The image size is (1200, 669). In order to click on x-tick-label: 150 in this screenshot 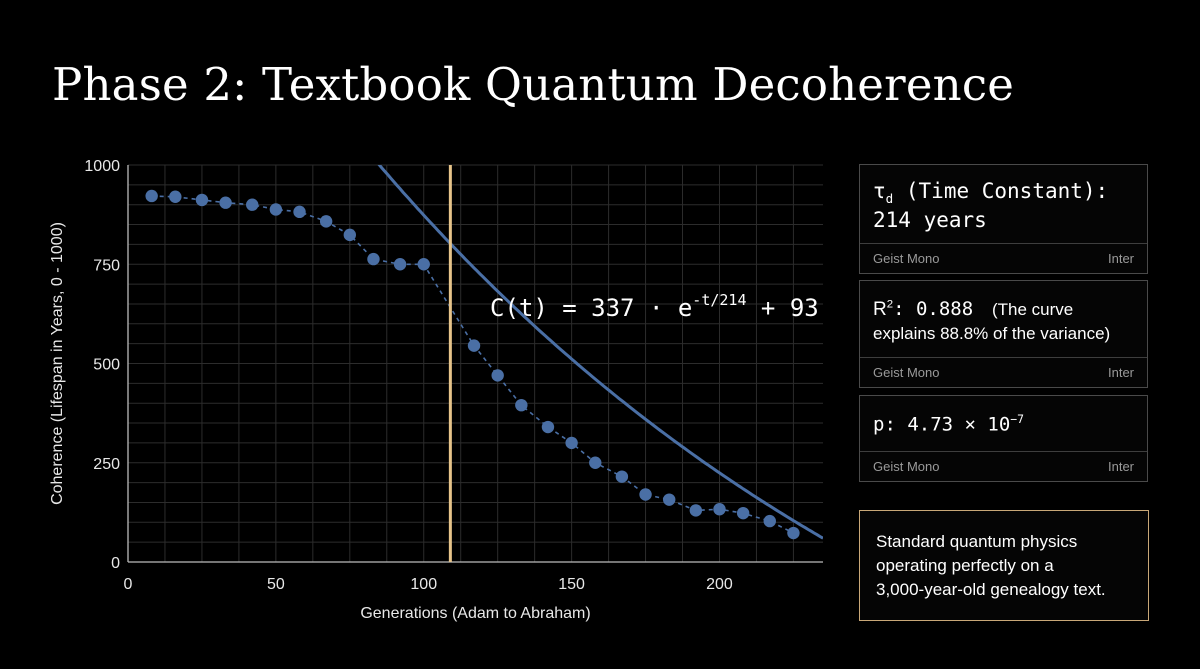, I will do `click(571, 584)`.